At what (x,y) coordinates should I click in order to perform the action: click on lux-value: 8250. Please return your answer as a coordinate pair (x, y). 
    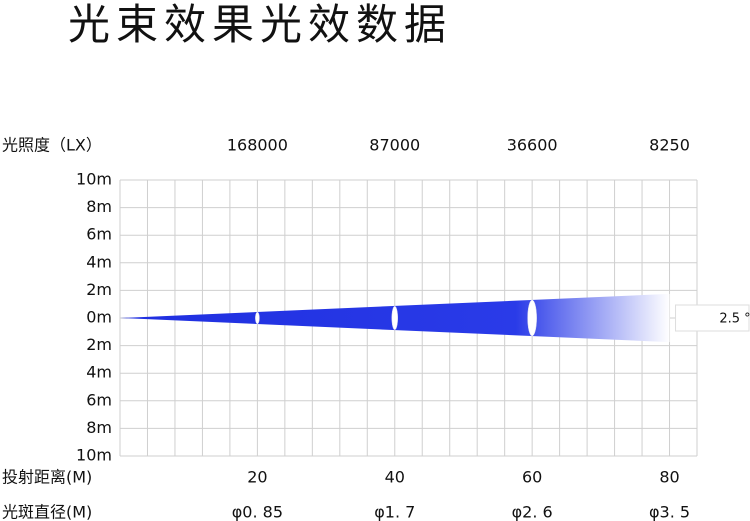
    Looking at the image, I should click on (669, 145).